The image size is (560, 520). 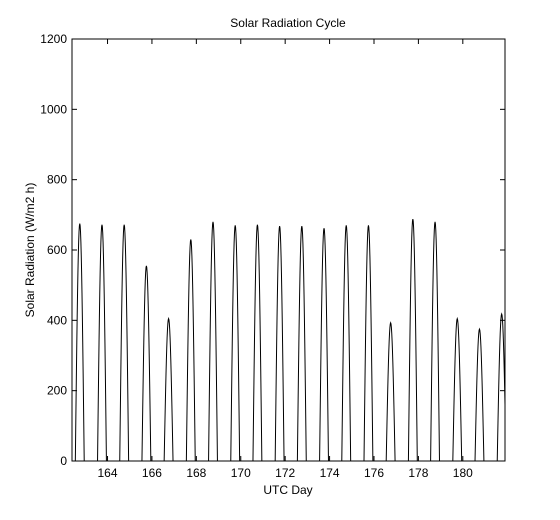 What do you see at coordinates (418, 473) in the screenshot?
I see `x-tick-label-178: 178` at bounding box center [418, 473].